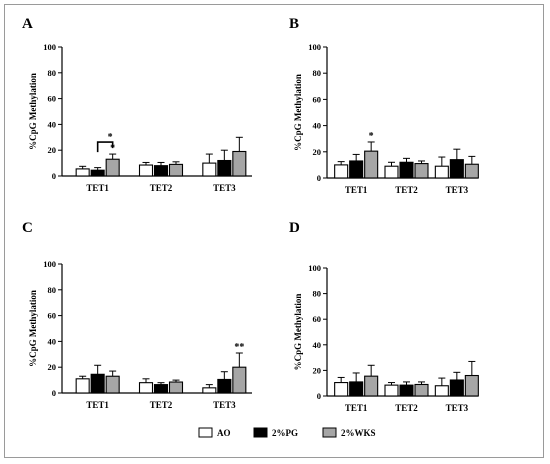 The height and width of the screenshot is (464, 550). Describe the element at coordinates (224, 433) in the screenshot. I see `legend-label: AO` at that location.